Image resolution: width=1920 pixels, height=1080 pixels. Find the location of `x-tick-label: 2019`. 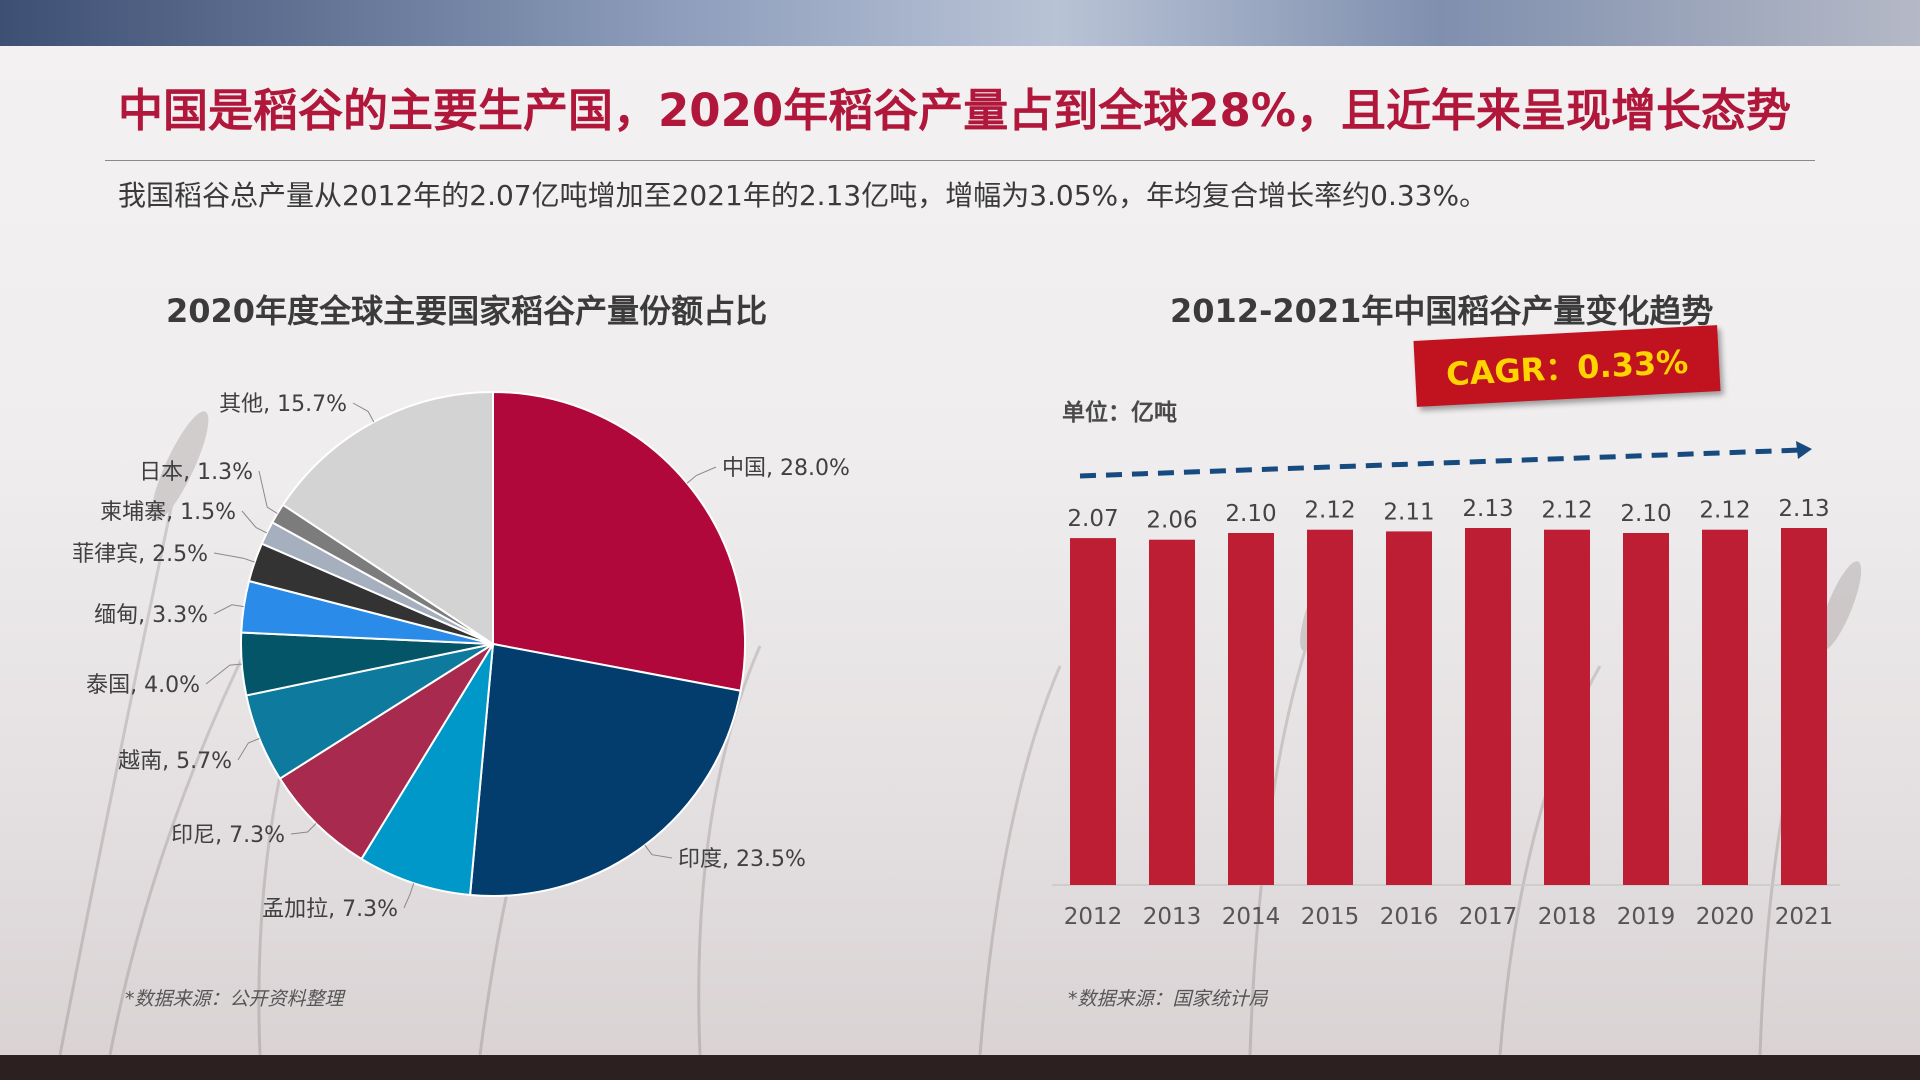

x-tick-label: 2019 is located at coordinates (1646, 917).